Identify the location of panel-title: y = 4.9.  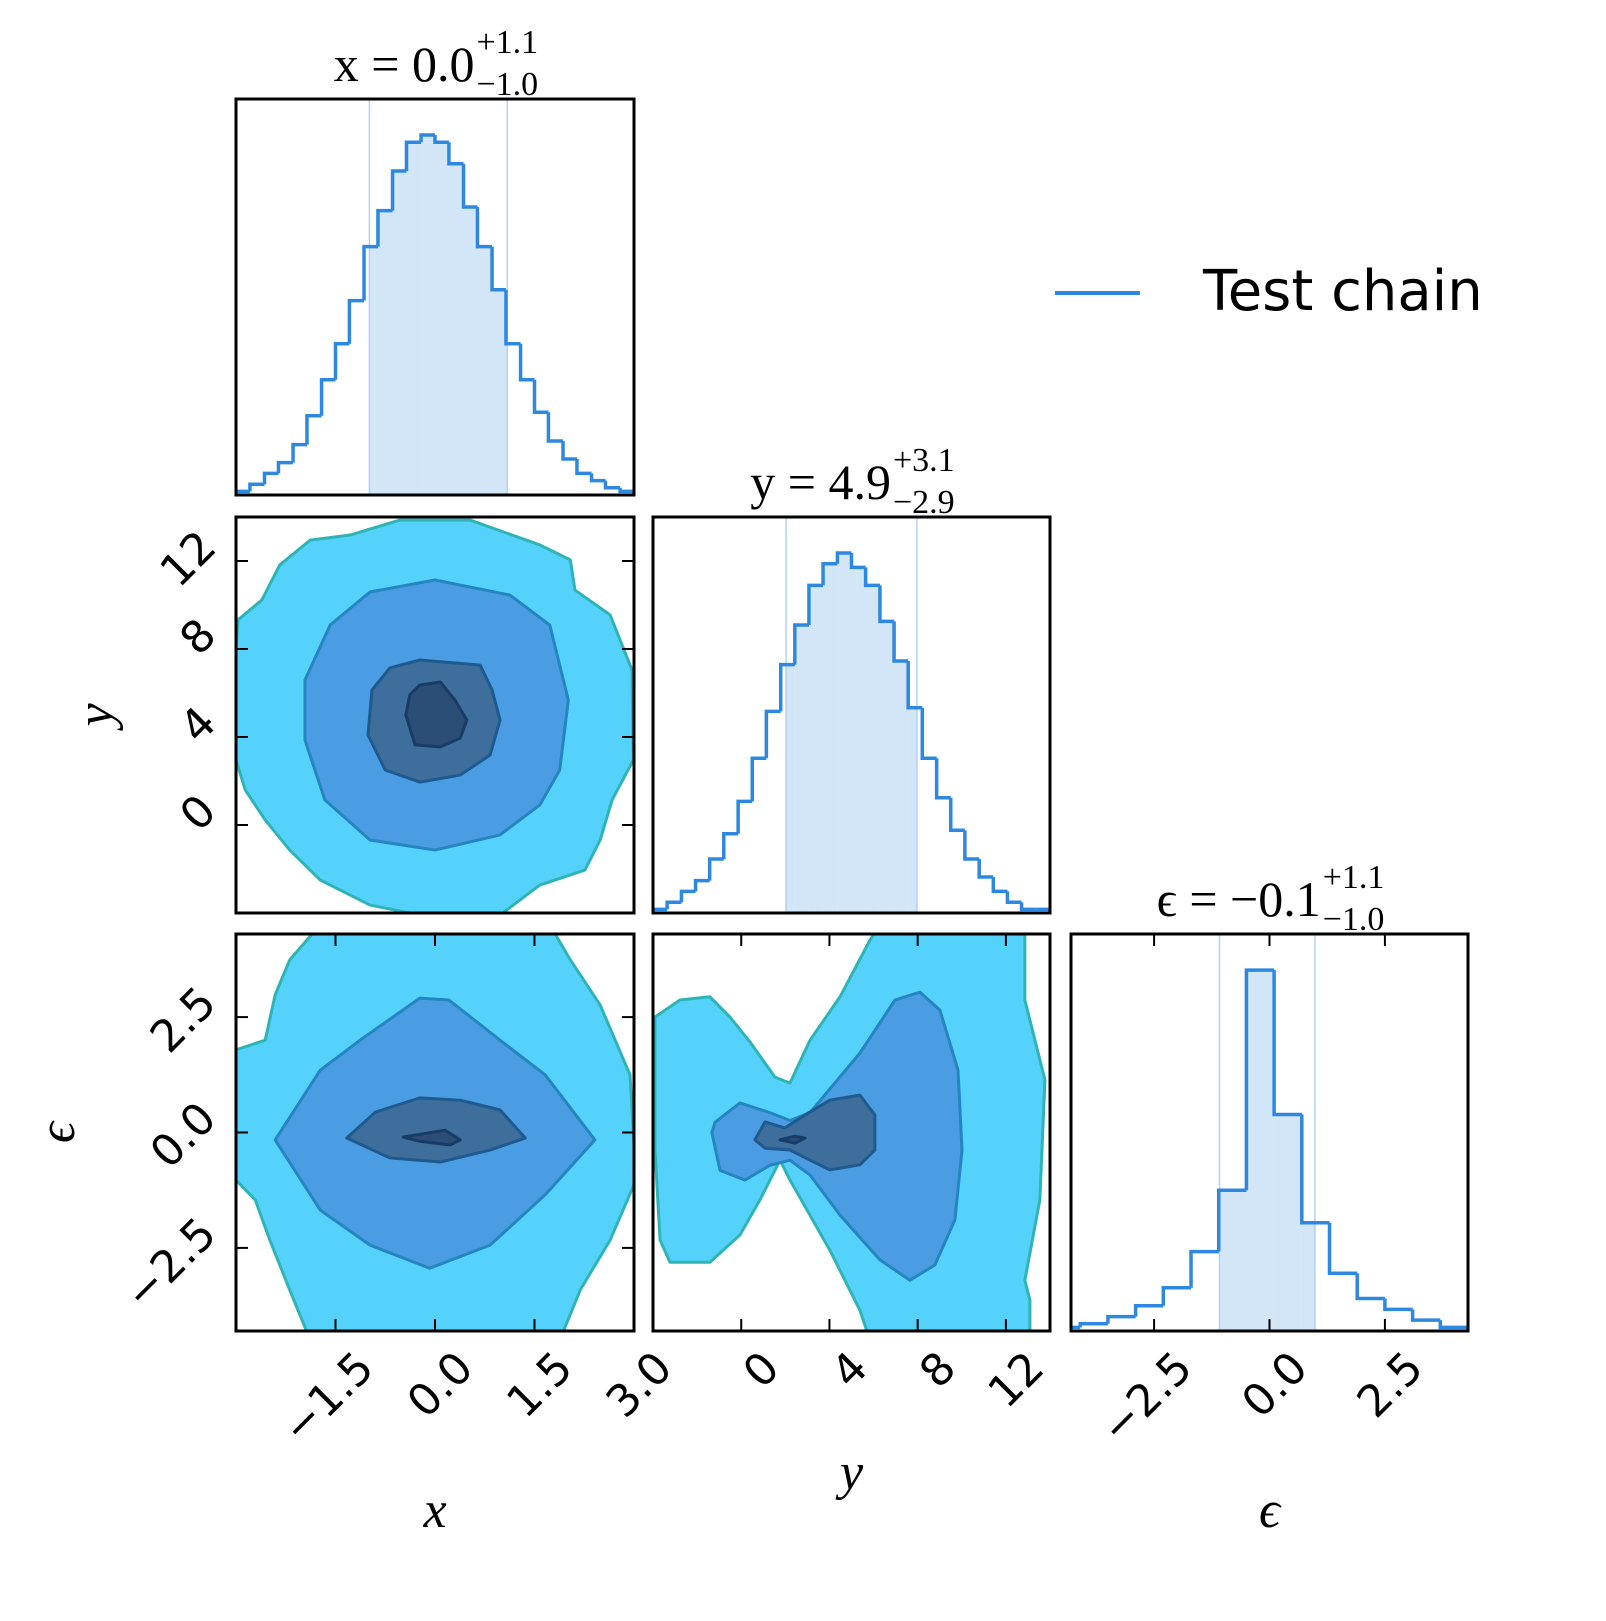
(820, 482).